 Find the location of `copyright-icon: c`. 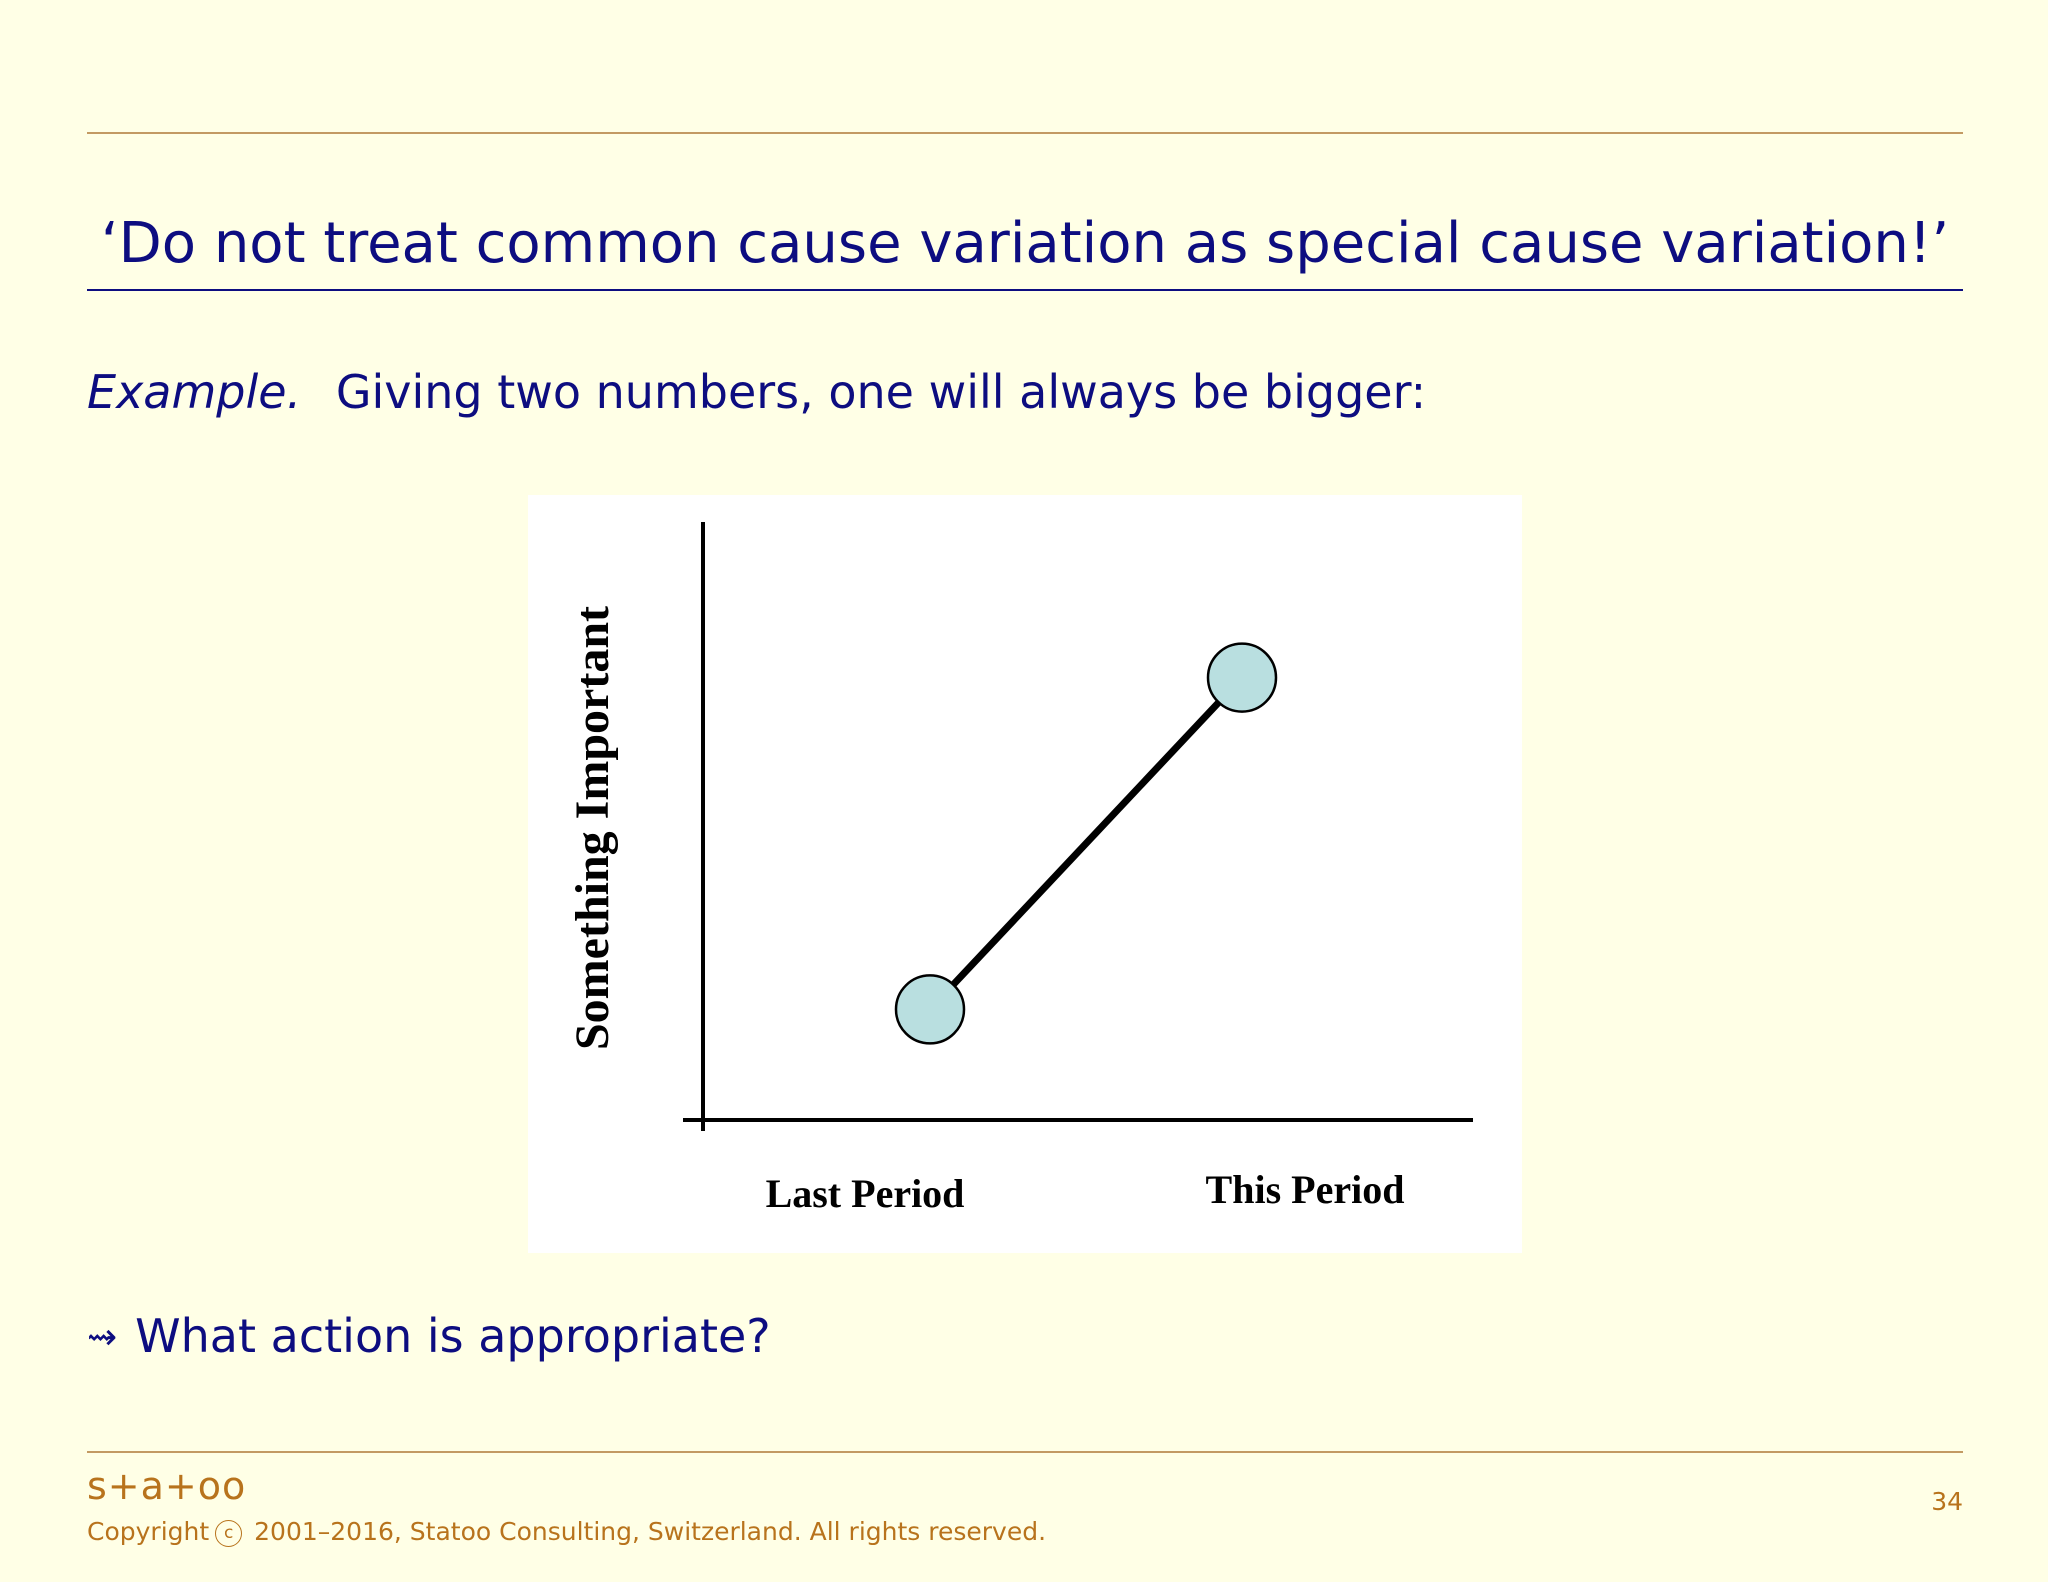

copyright-icon: c is located at coordinates (229, 1533).